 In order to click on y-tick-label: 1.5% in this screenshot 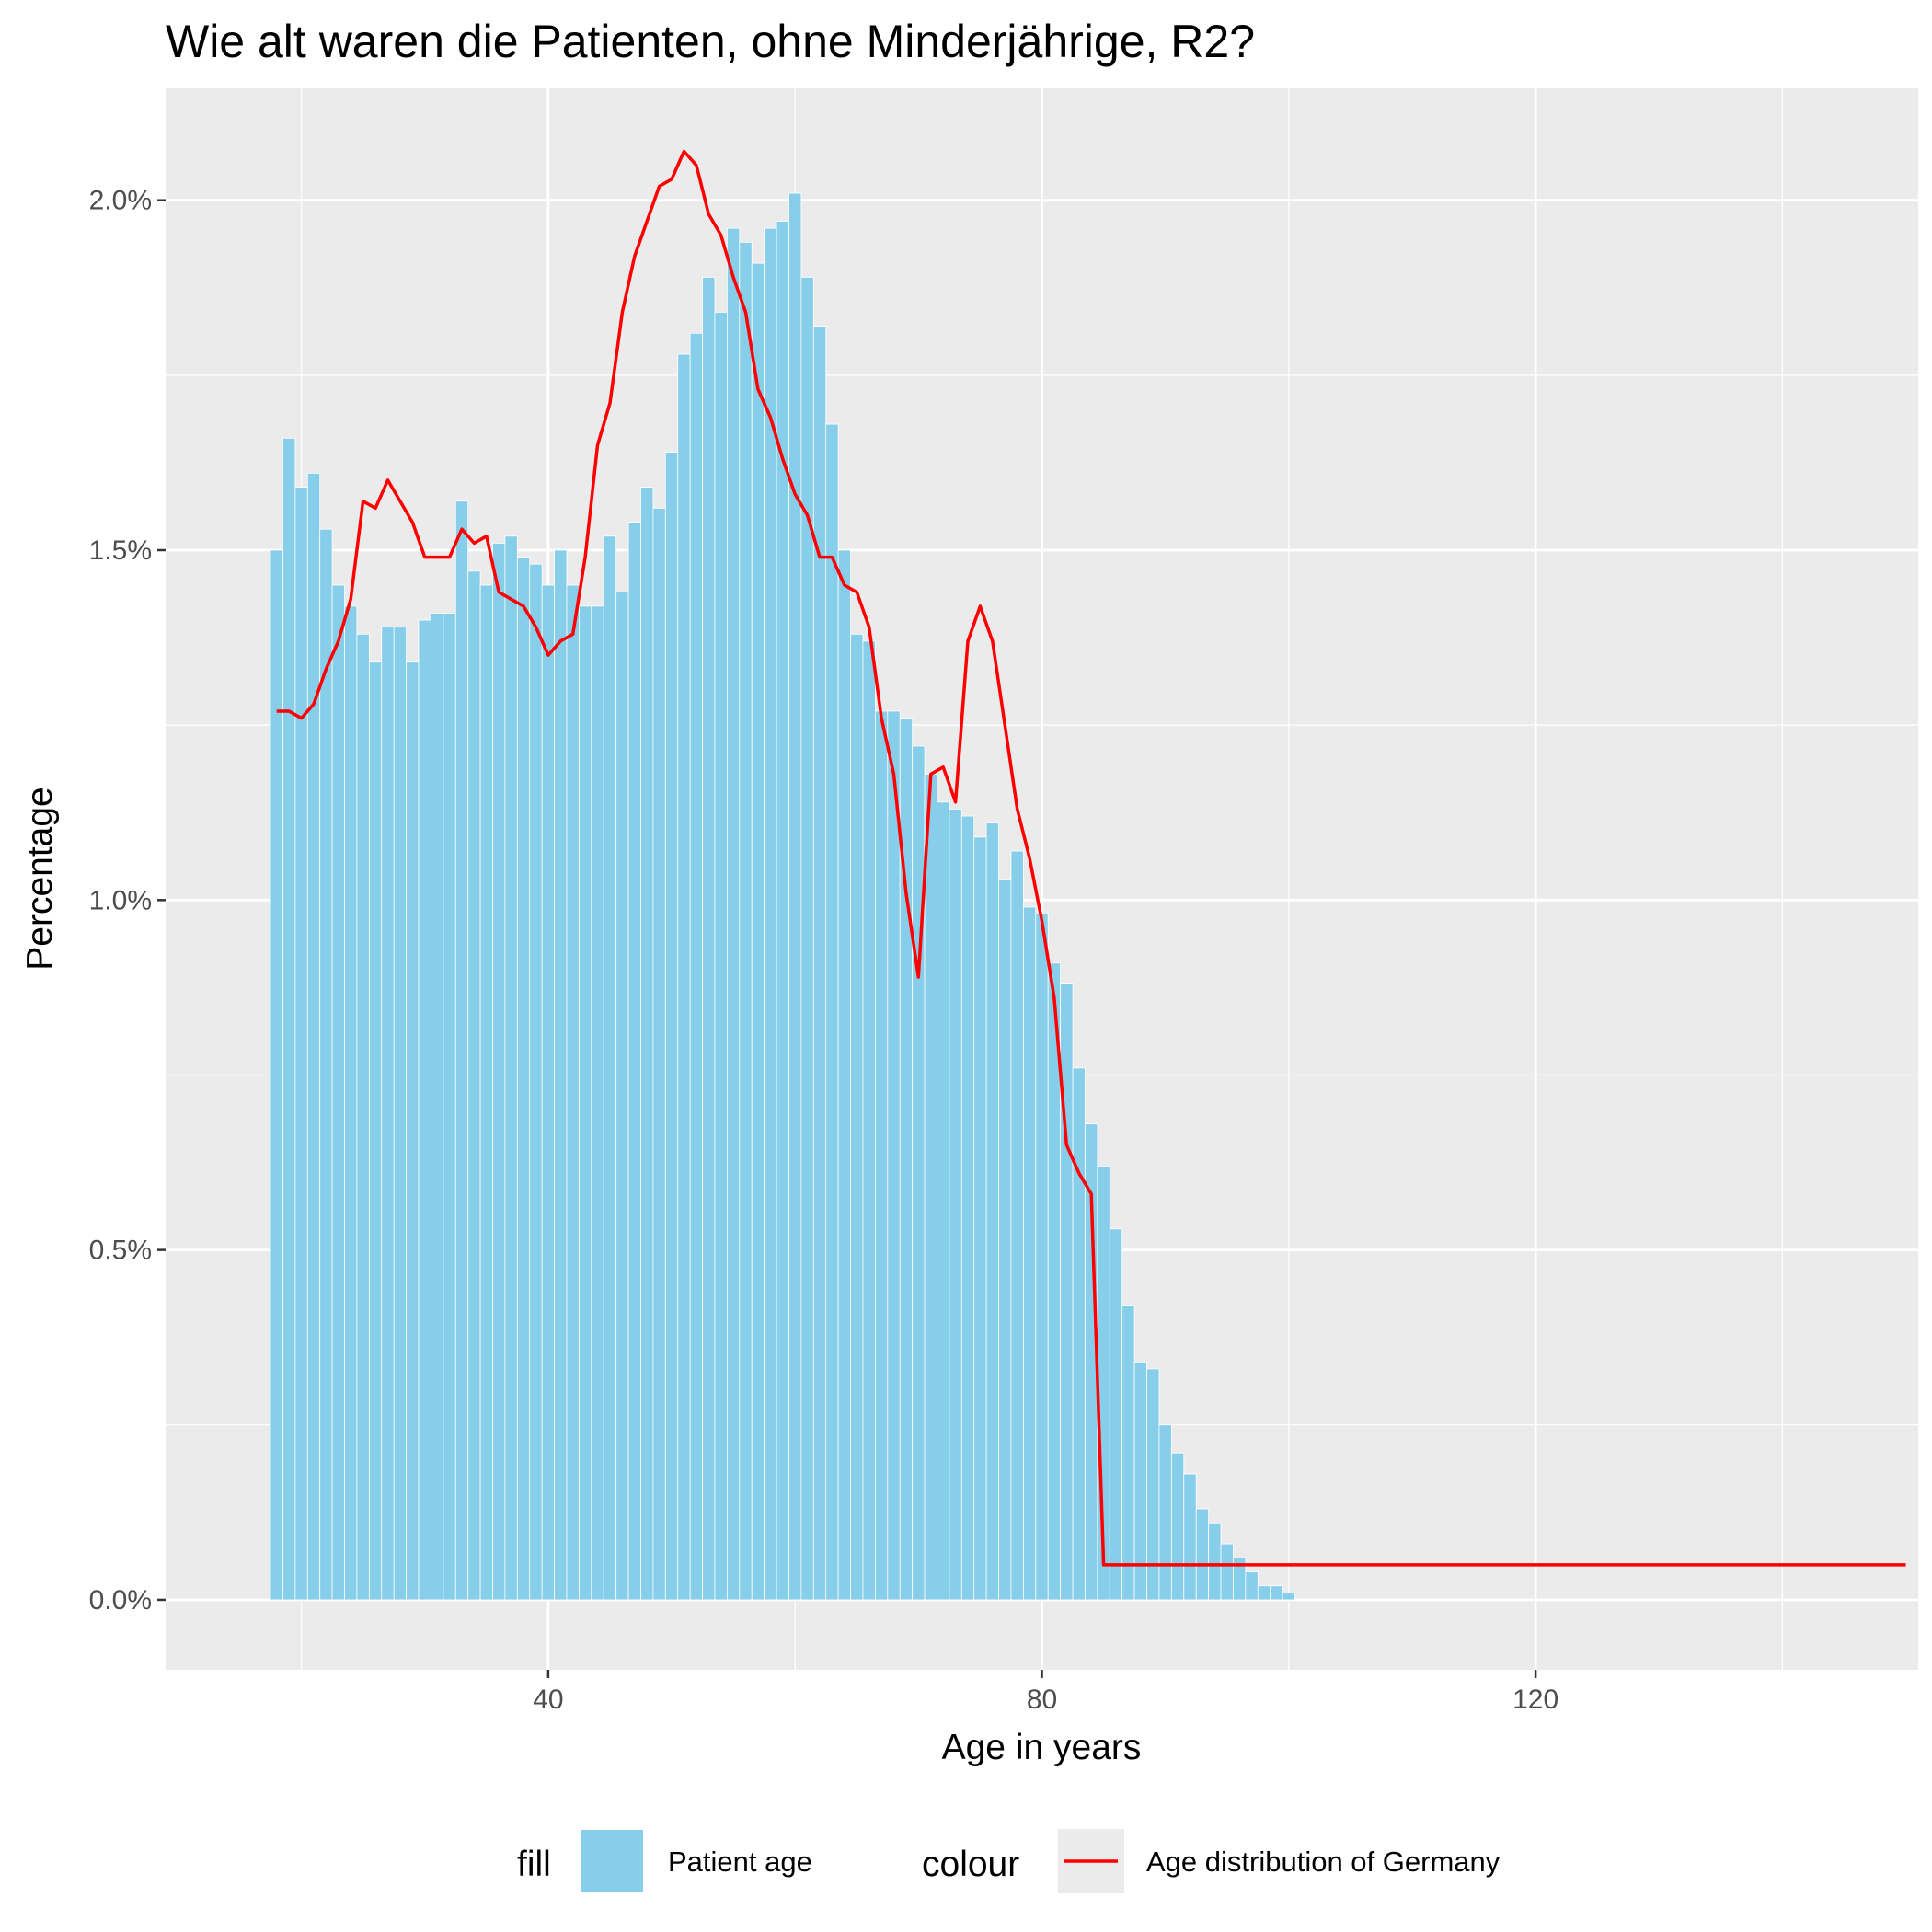, I will do `click(120, 550)`.